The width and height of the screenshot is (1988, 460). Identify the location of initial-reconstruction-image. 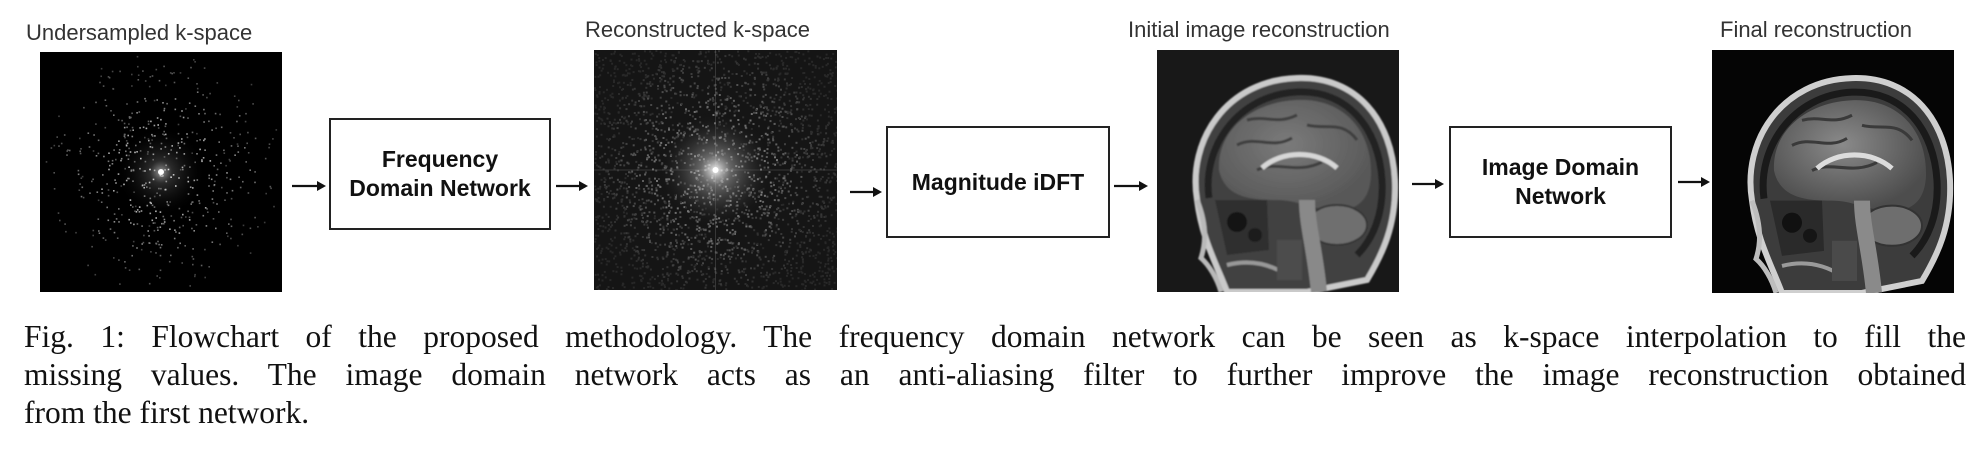
(1278, 171).